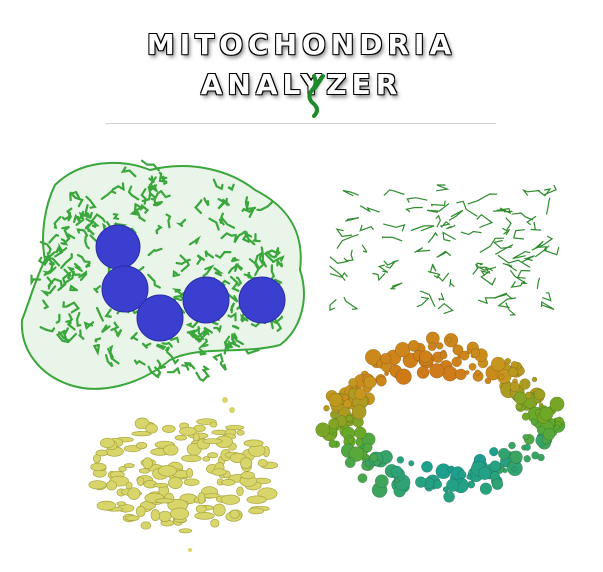 The image size is (603, 572). What do you see at coordinates (206, 300) in the screenshot?
I see `nucleus` at bounding box center [206, 300].